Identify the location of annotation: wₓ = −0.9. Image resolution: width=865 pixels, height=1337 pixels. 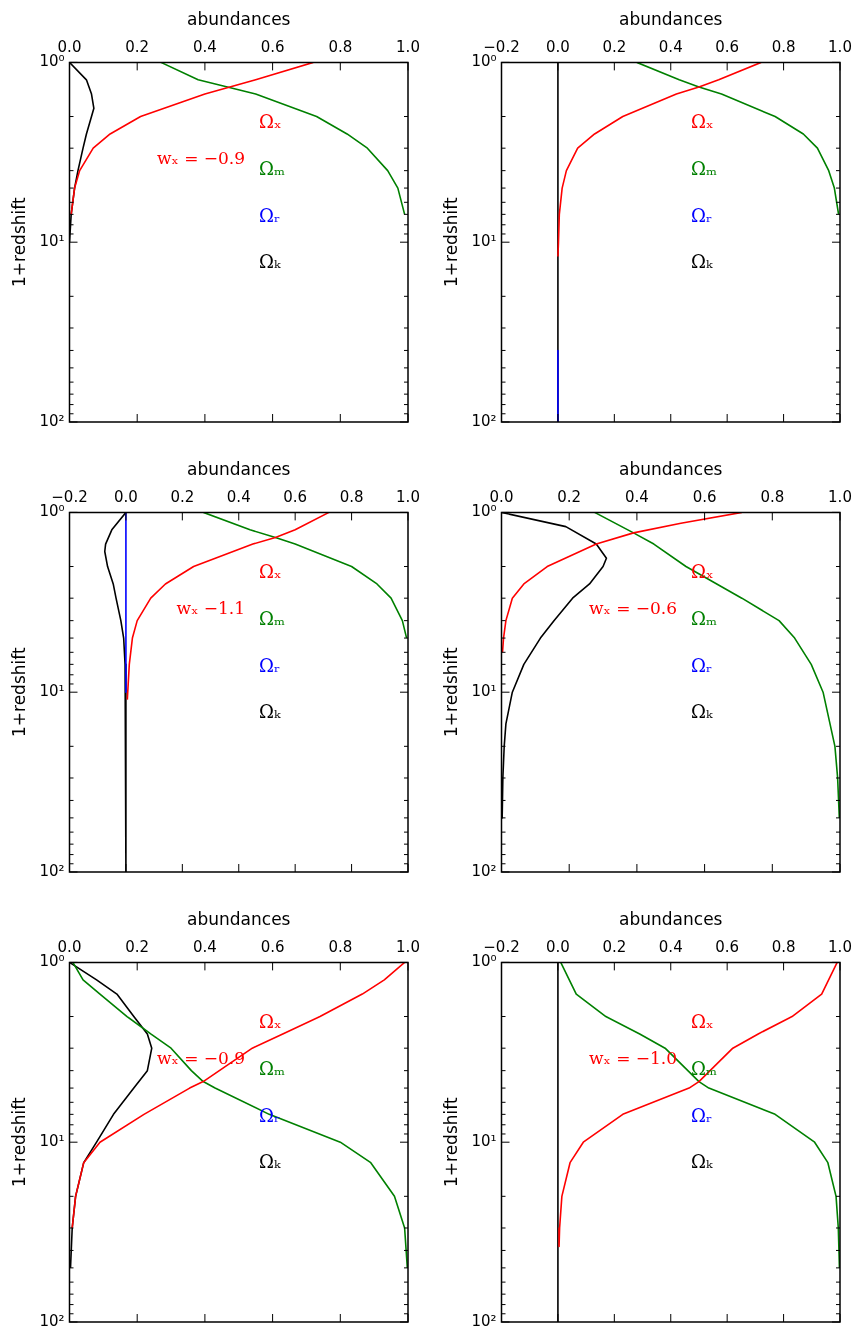
(201, 157).